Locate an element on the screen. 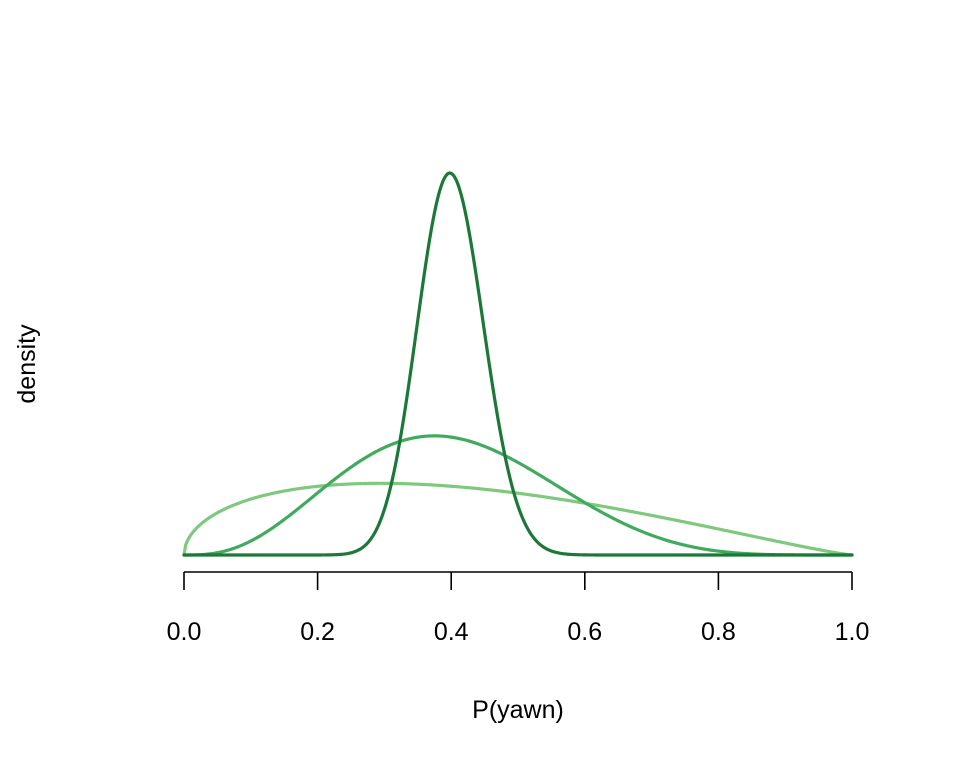 This screenshot has height=768, width=960. x-axis-title: P(yawn) is located at coordinates (518, 710).